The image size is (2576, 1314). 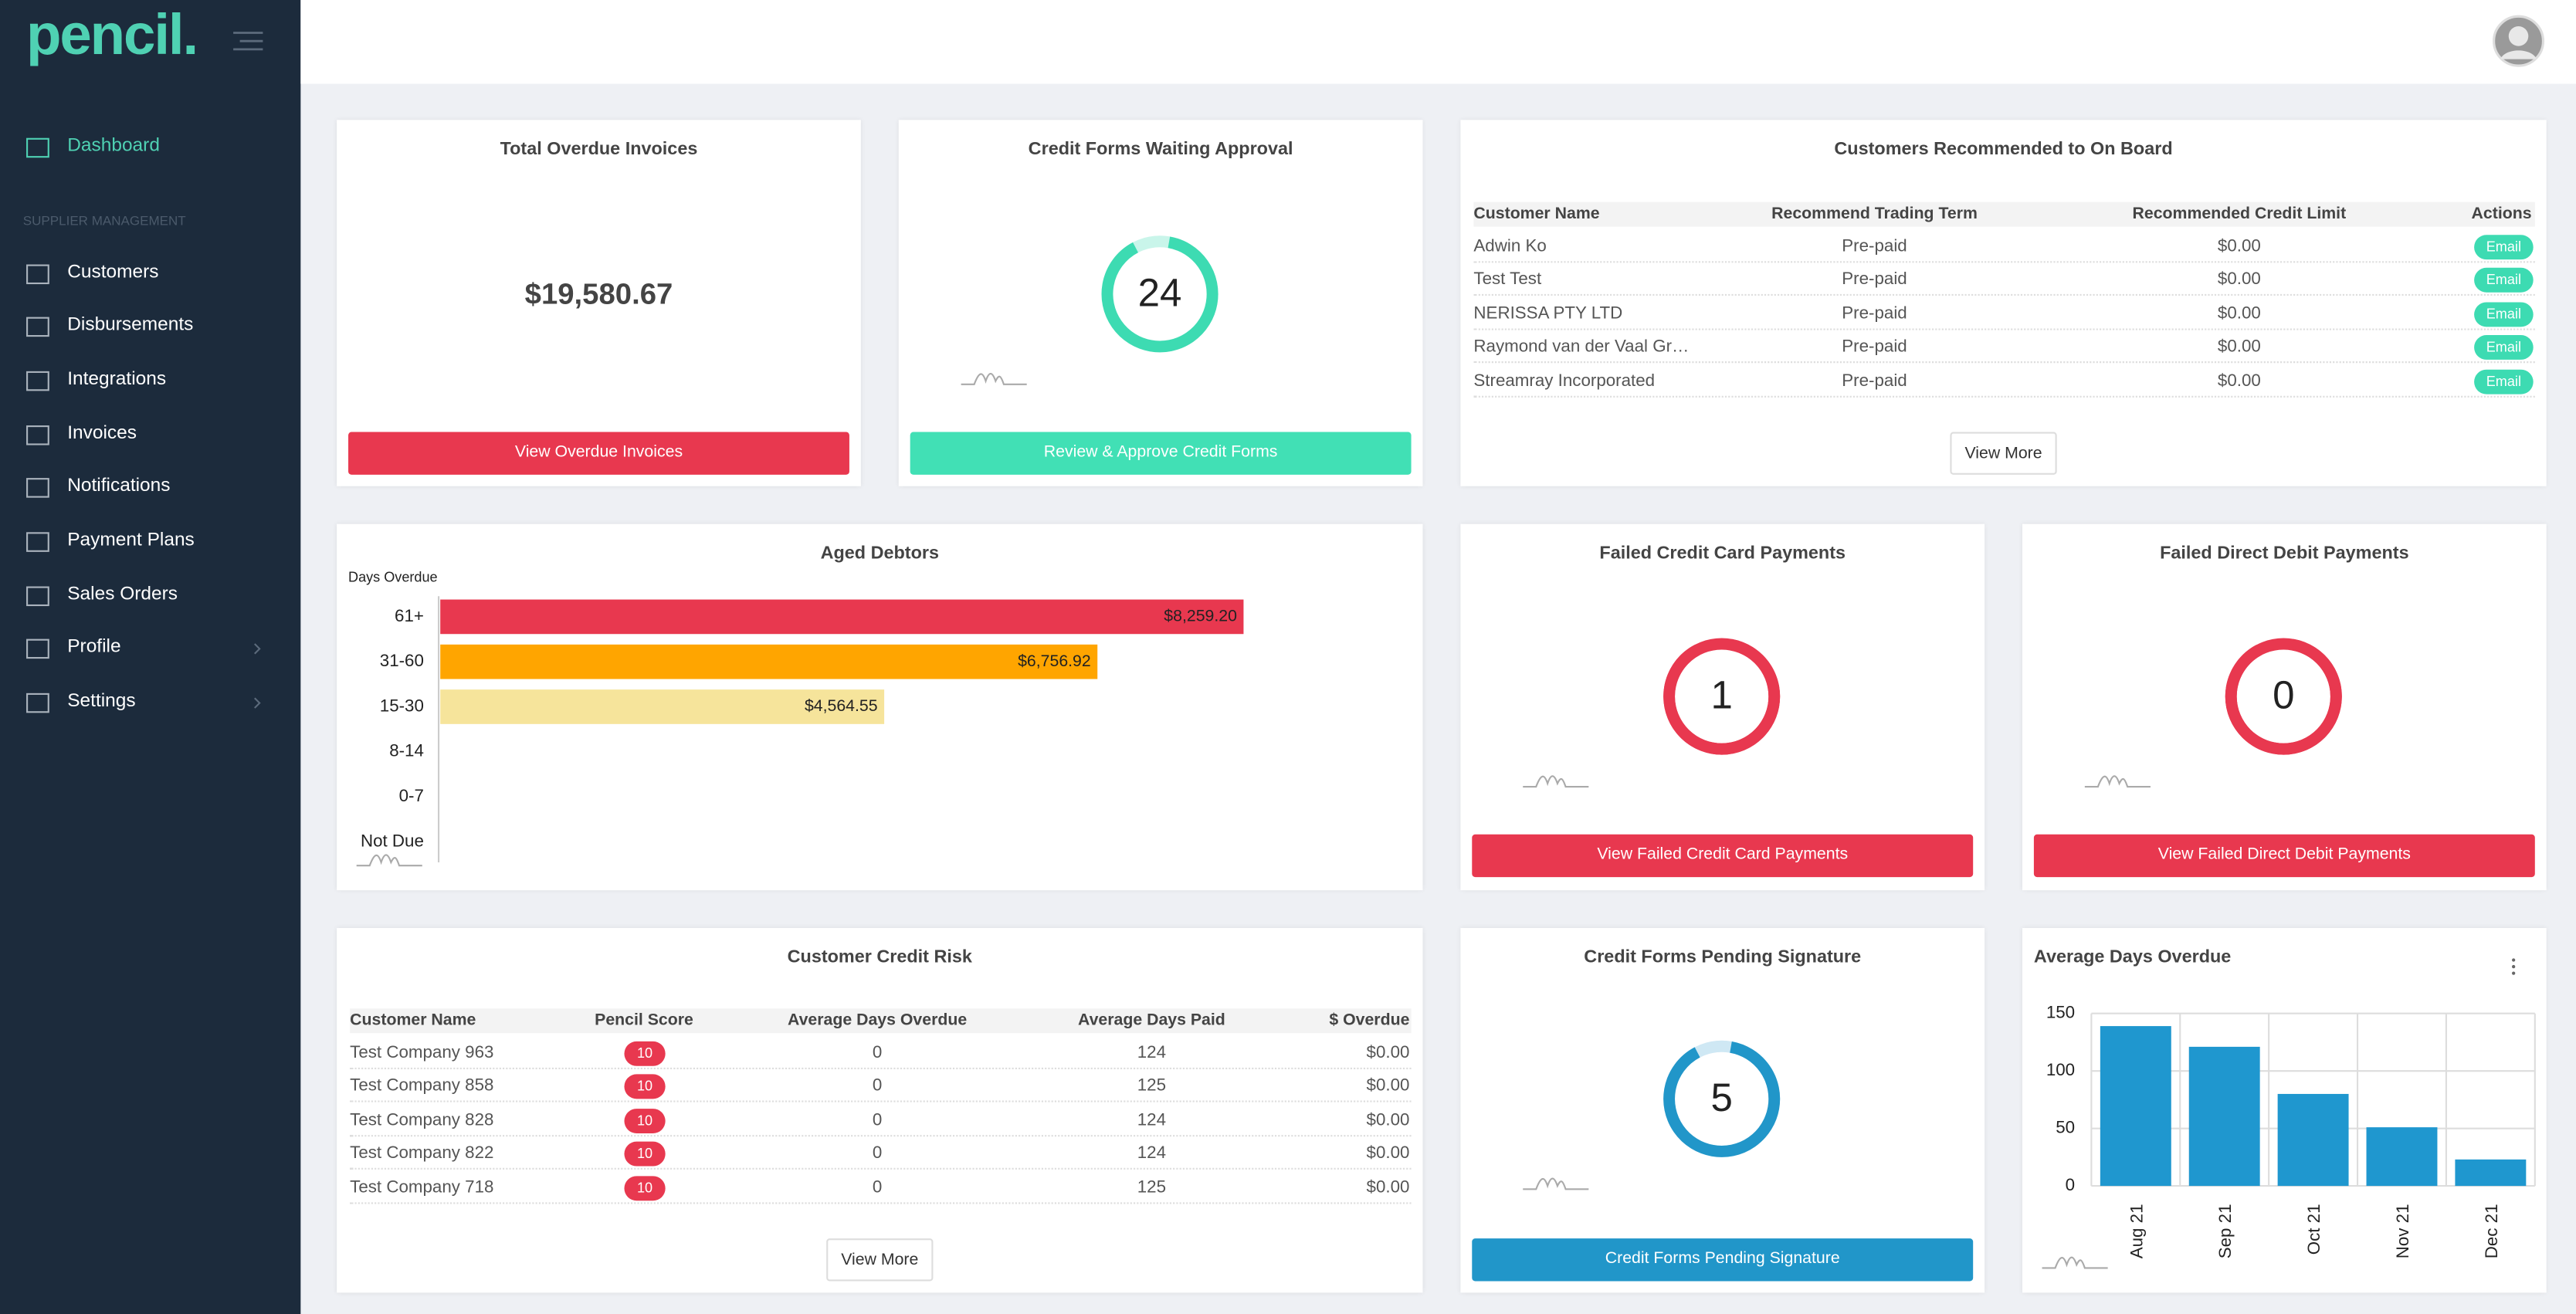 What do you see at coordinates (1161, 454) in the screenshot?
I see `button: Review & Approve Credit Forms` at bounding box center [1161, 454].